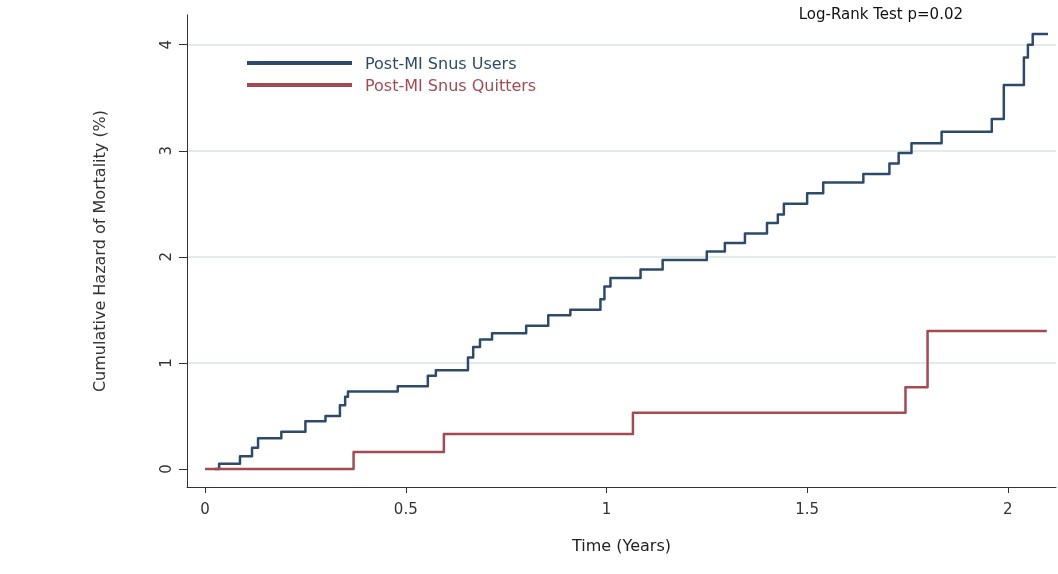  I want to click on x-tick-label: 0, so click(205, 508).